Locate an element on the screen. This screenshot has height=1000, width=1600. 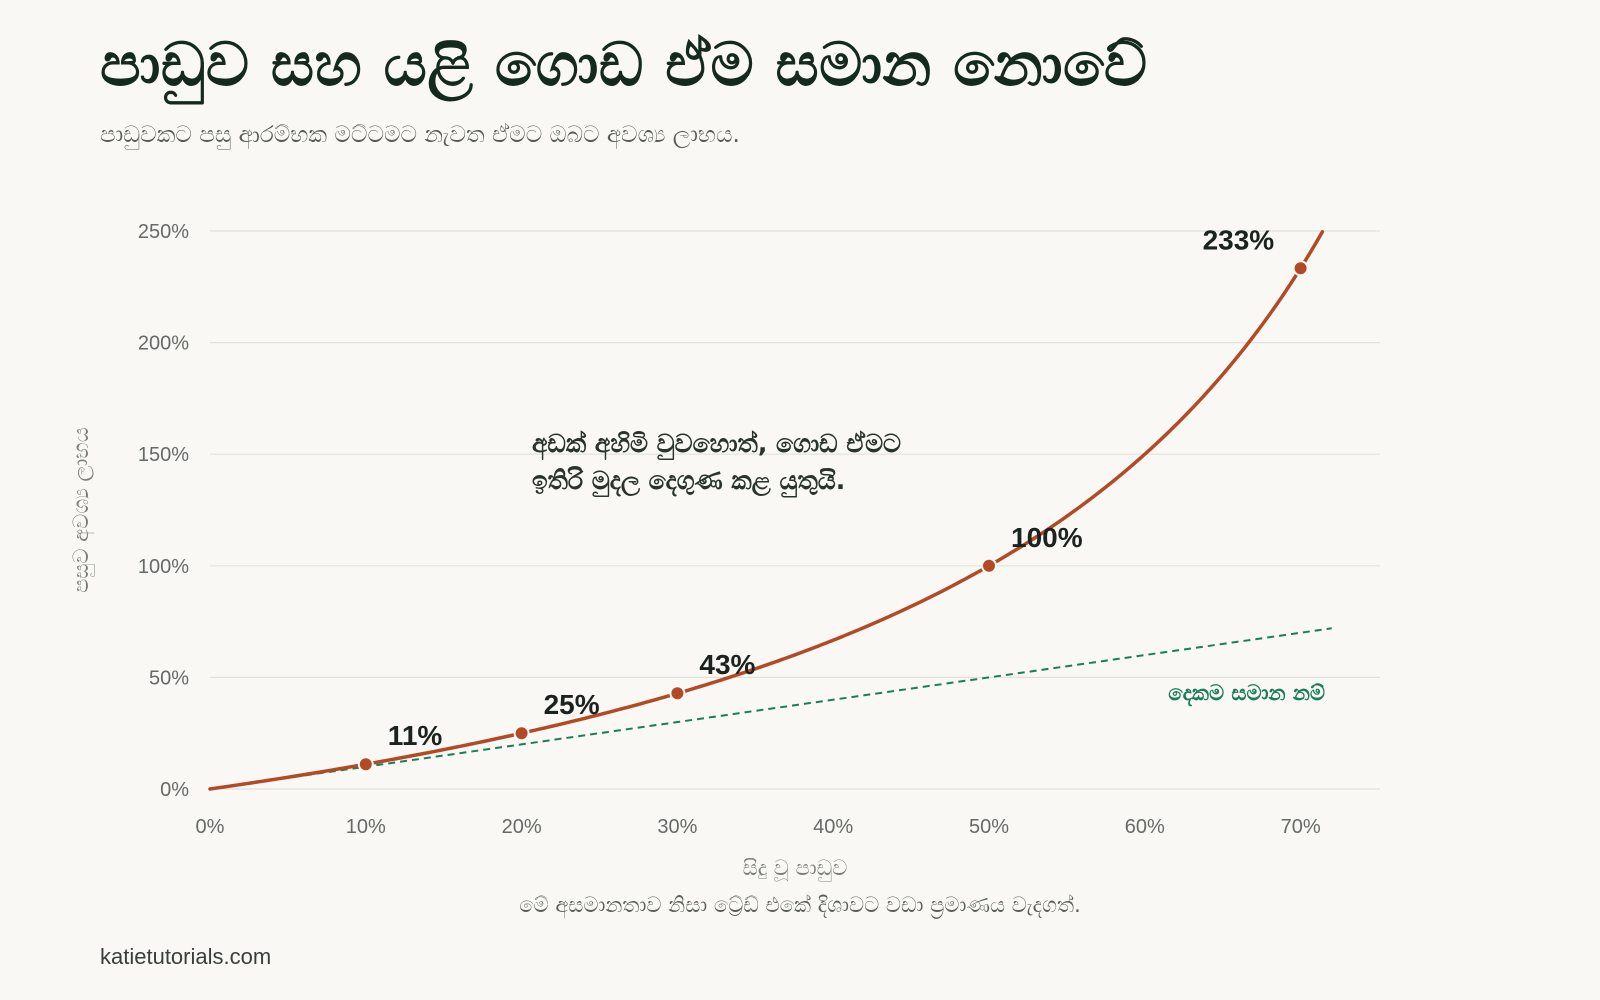
x-tick-label: 50% is located at coordinates (989, 827).